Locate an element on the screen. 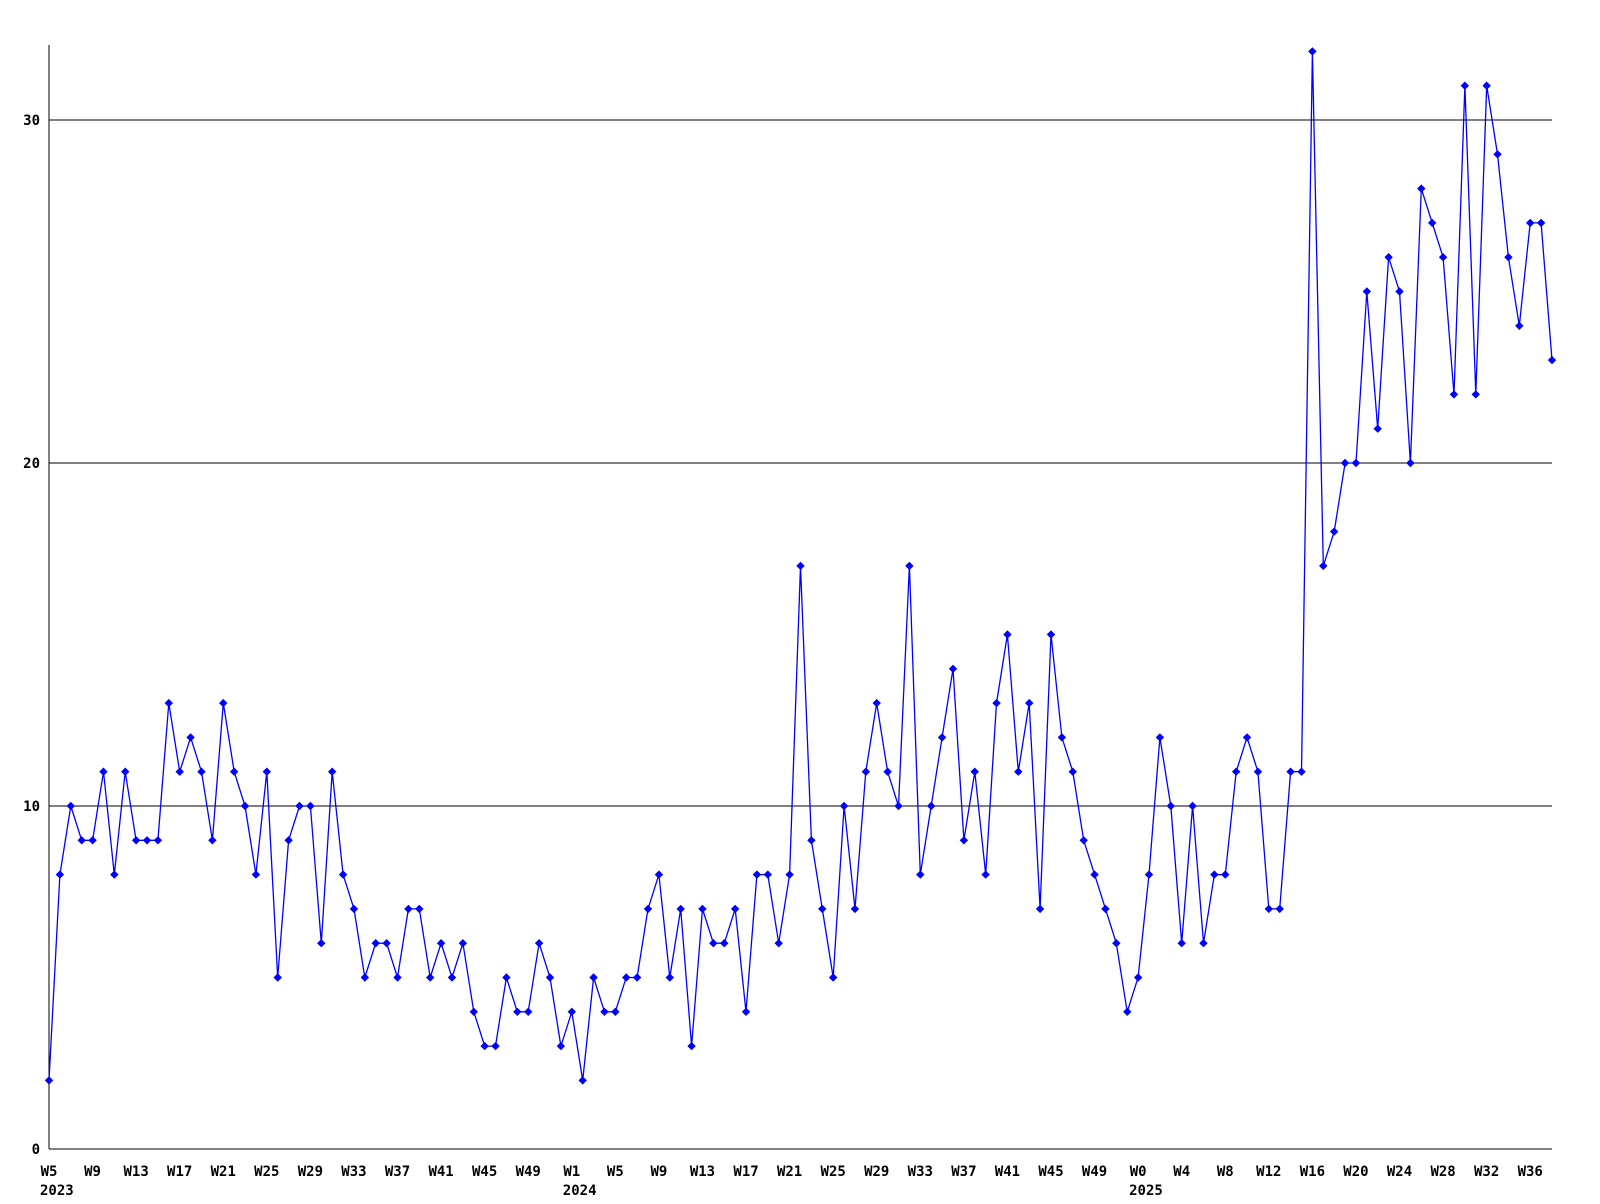  y-axis-labels: 0 10 20 30 is located at coordinates (31, 635).